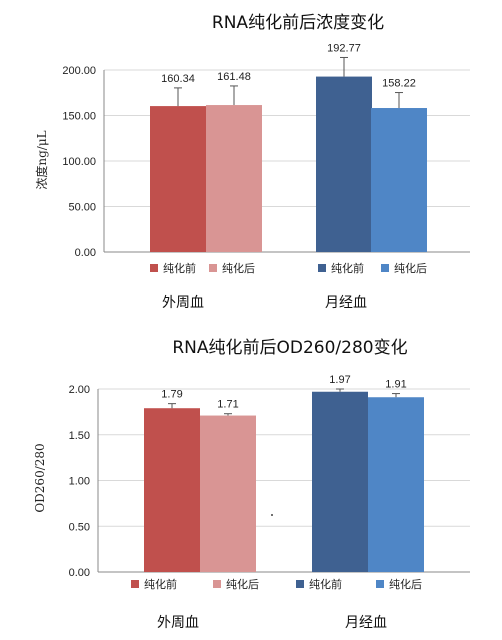  I want to click on chart2-y-axis-label: OD260/280, so click(40, 477).